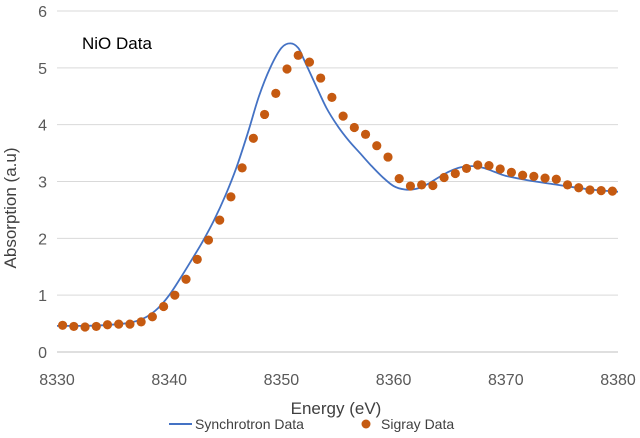 The image size is (640, 438). What do you see at coordinates (117, 43) in the screenshot?
I see `chart-annotation: NiO Data` at bounding box center [117, 43].